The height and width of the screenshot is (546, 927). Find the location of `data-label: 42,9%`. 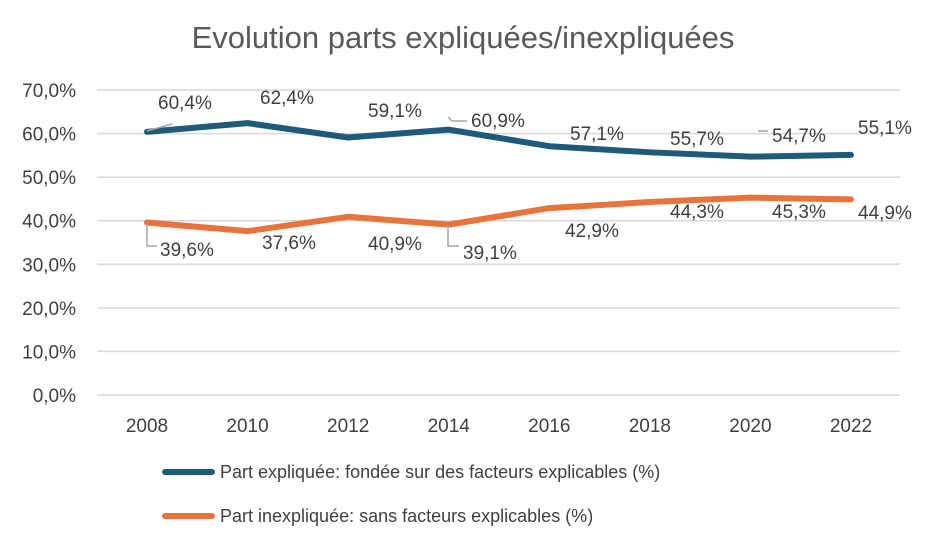

data-label: 42,9% is located at coordinates (592, 231).